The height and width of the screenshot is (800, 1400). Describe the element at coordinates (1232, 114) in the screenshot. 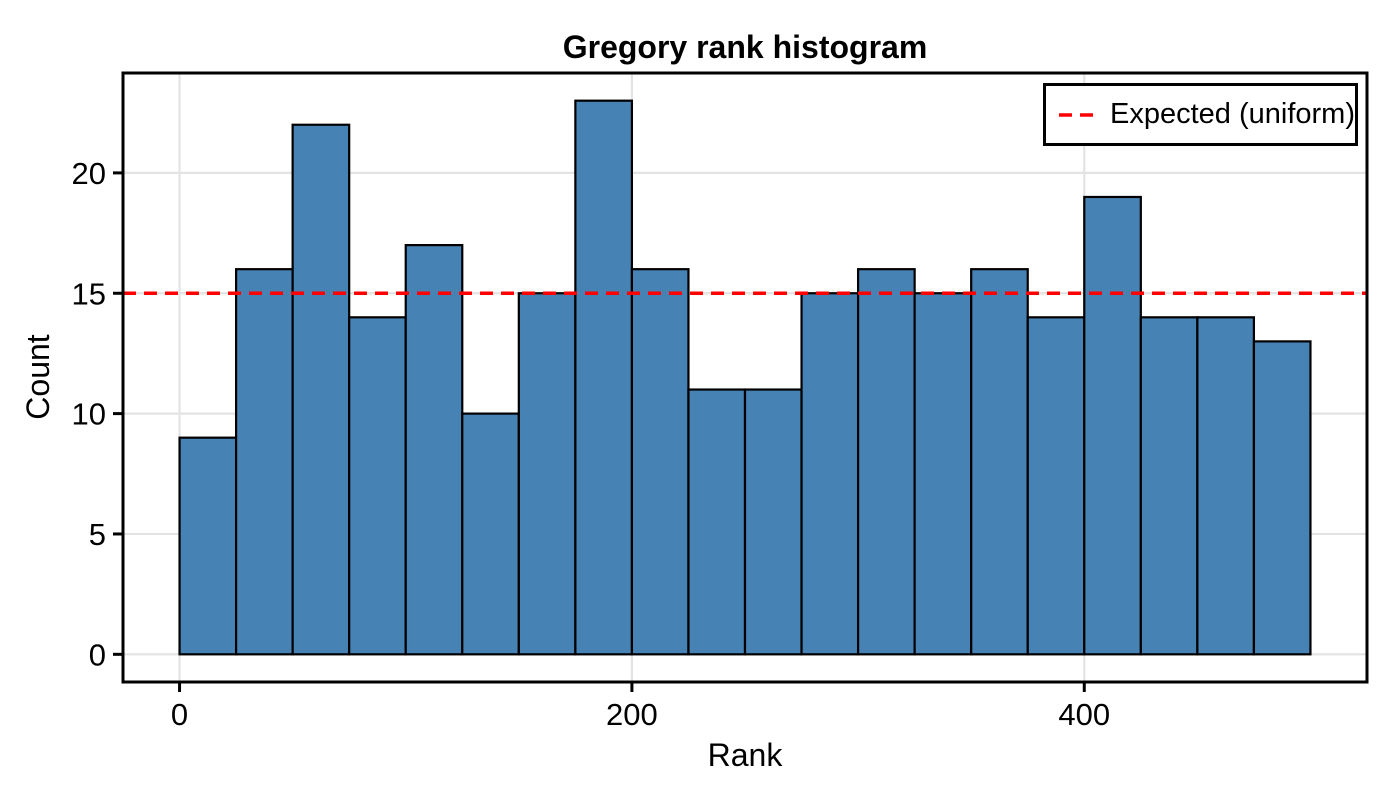

I see `legend-label: Expected (uniform)` at that location.